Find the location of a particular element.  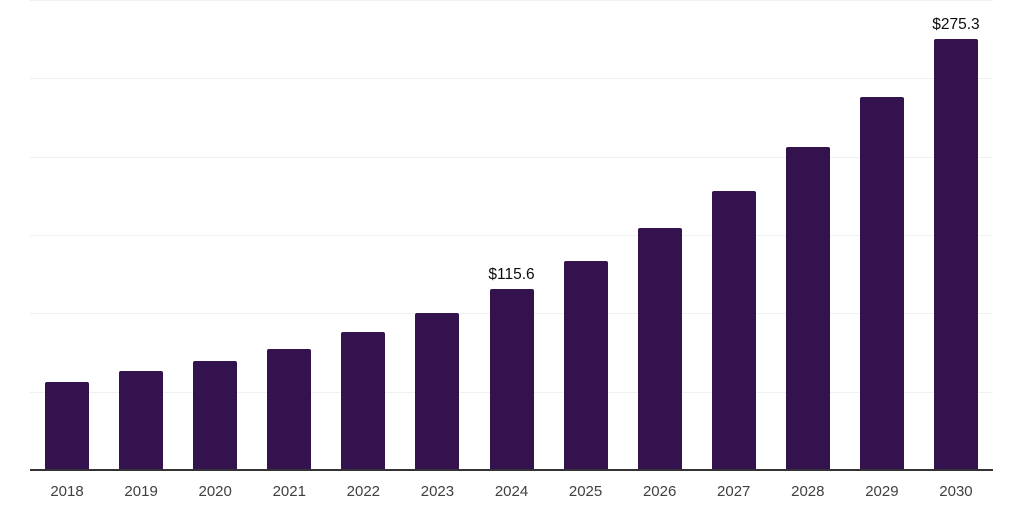

data-label-2030: $275.3 is located at coordinates (956, 24).